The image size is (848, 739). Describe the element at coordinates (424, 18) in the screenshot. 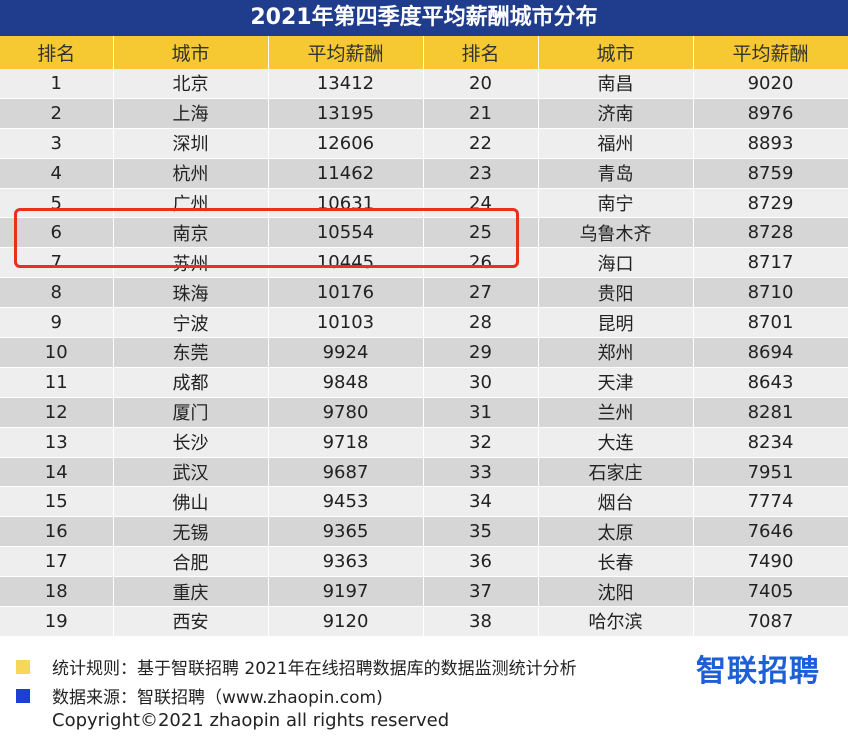

I see `chart-title: 2021年第四季度平均薪酬城市分布` at that location.